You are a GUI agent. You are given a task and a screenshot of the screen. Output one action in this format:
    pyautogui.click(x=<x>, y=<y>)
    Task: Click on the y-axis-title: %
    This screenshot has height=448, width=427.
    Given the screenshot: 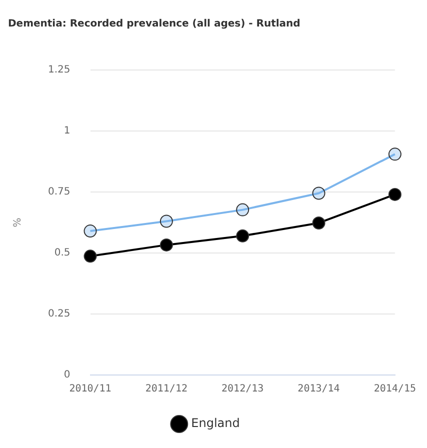 What is the action you would take?
    pyautogui.click(x=18, y=223)
    